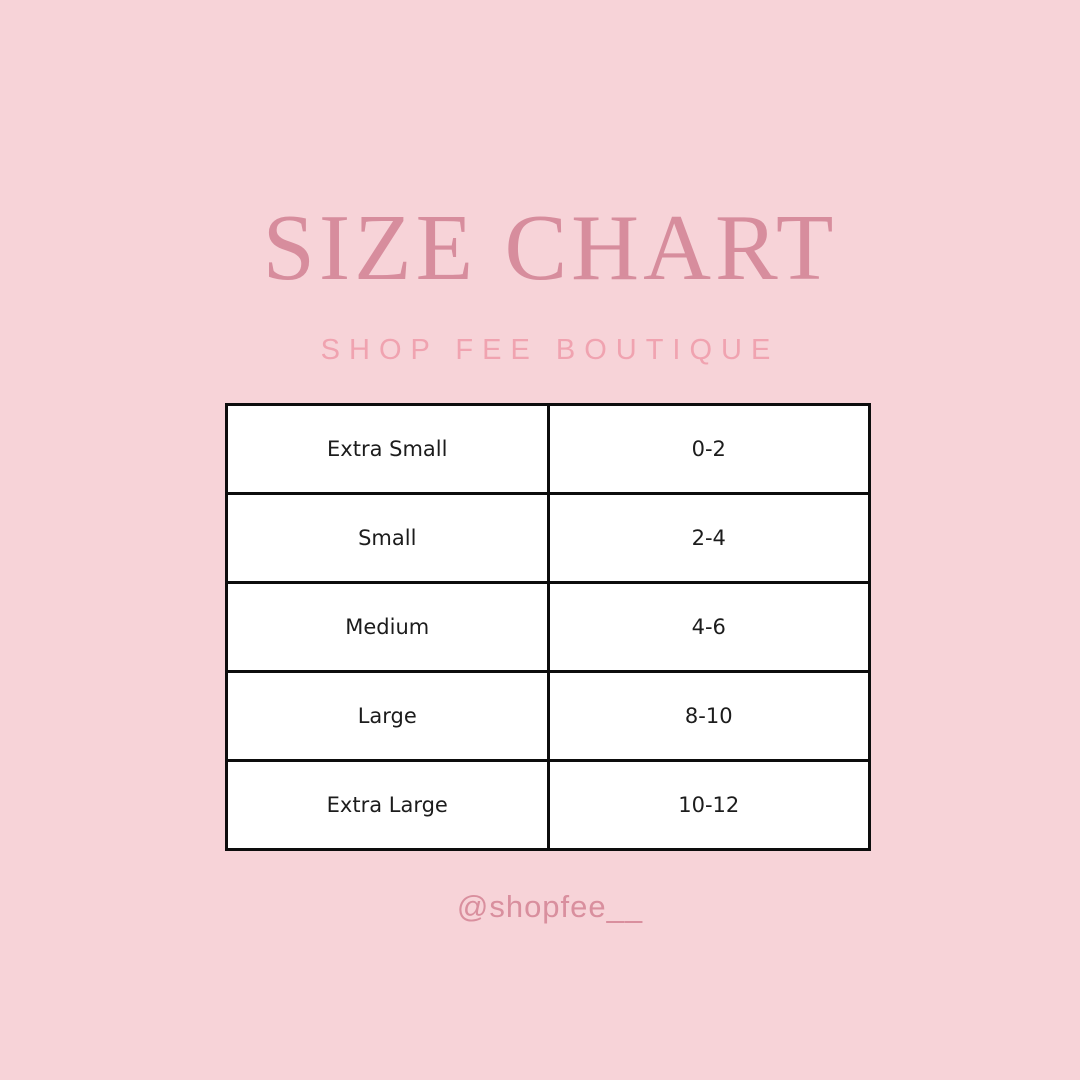 The width and height of the screenshot is (1080, 1080). Describe the element at coordinates (708, 538) in the screenshot. I see `size-range-cell: 2-4` at that location.